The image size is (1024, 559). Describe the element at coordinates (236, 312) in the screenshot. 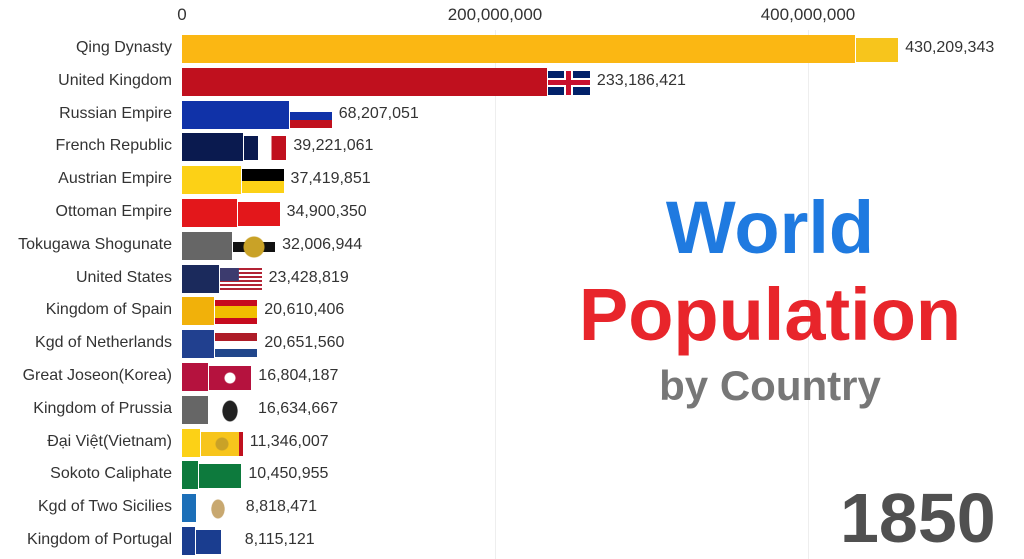

I see `spain-flag-icon` at that location.